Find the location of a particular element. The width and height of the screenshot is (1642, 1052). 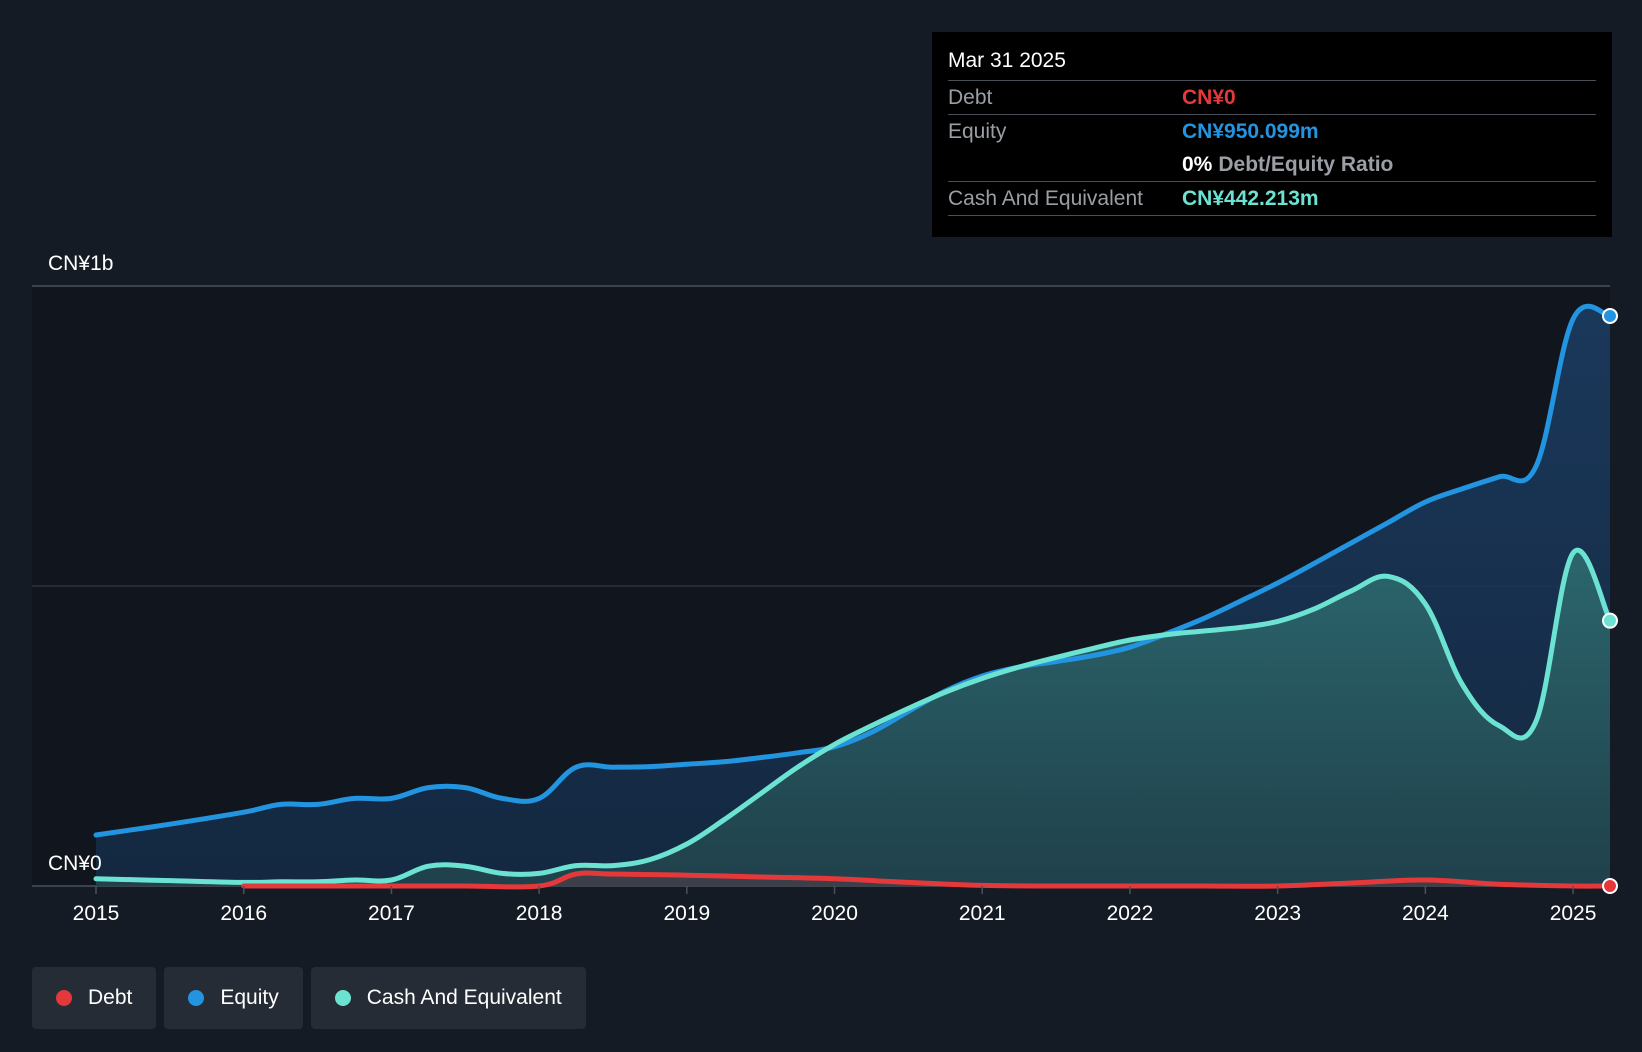

tooltip-equity-value: CN¥950.099m is located at coordinates (1250, 131).